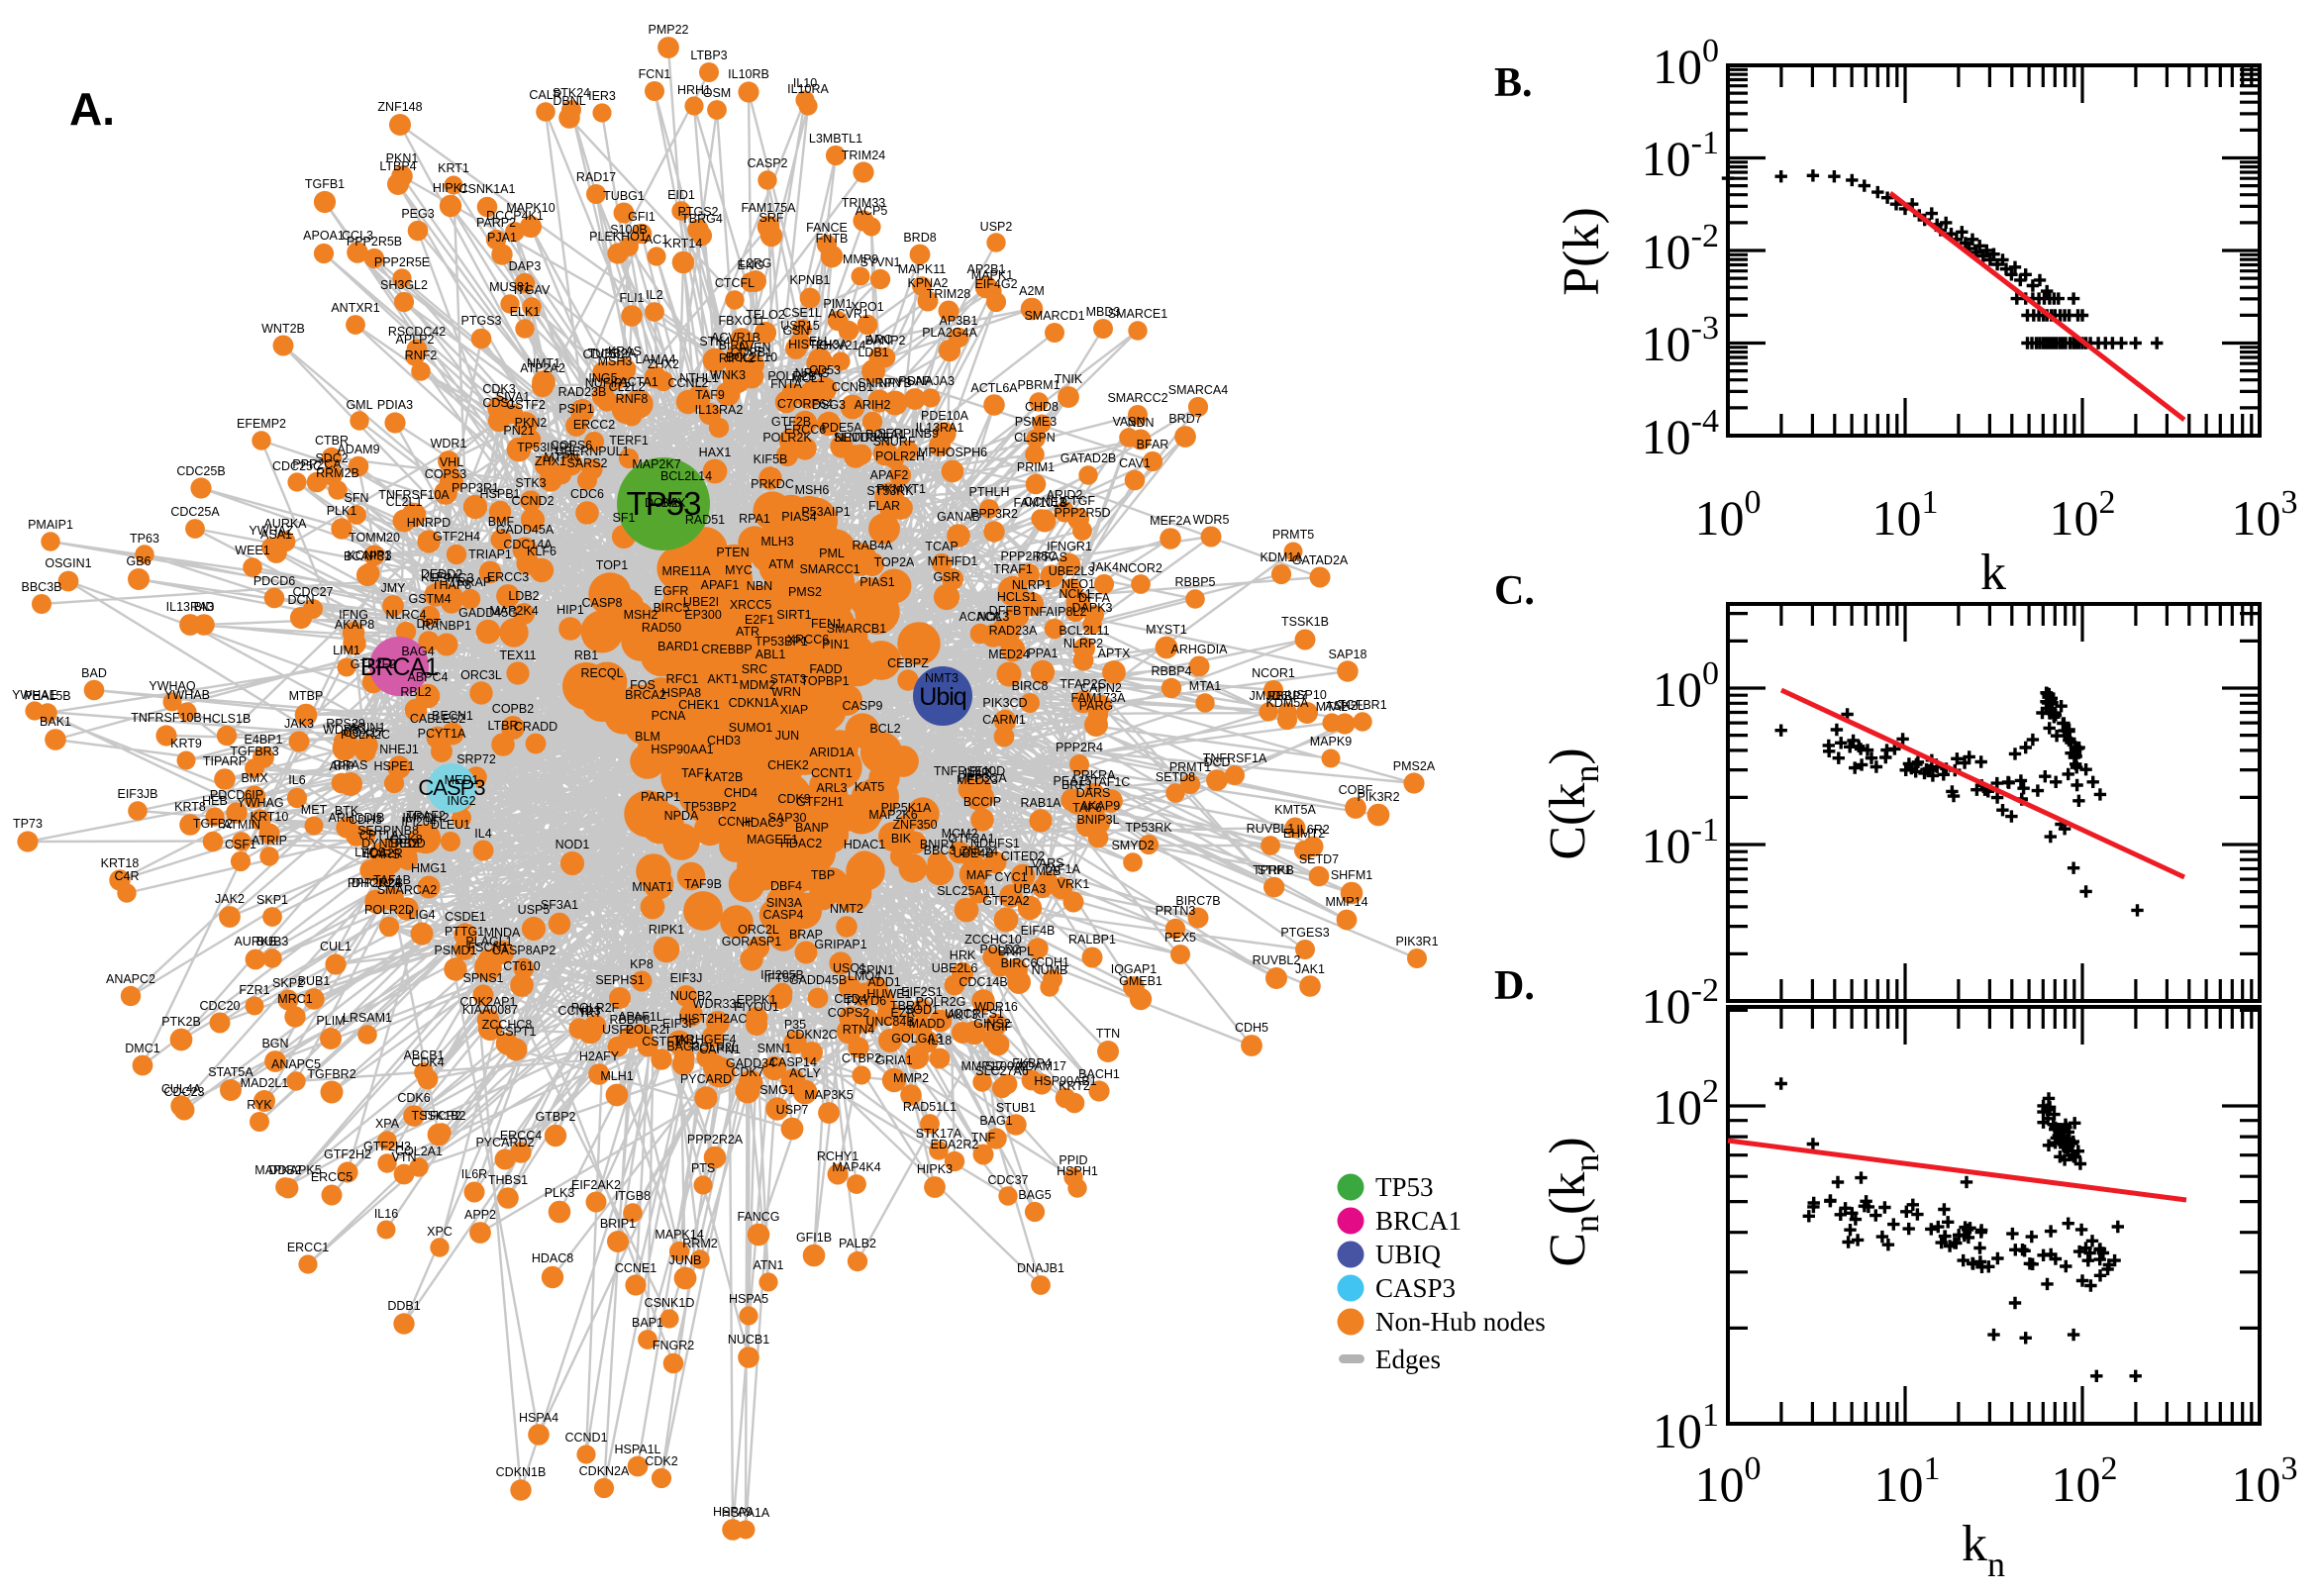 The width and height of the screenshot is (2323, 1596). I want to click on svg-text: IMPDH2, so click(426, 818).